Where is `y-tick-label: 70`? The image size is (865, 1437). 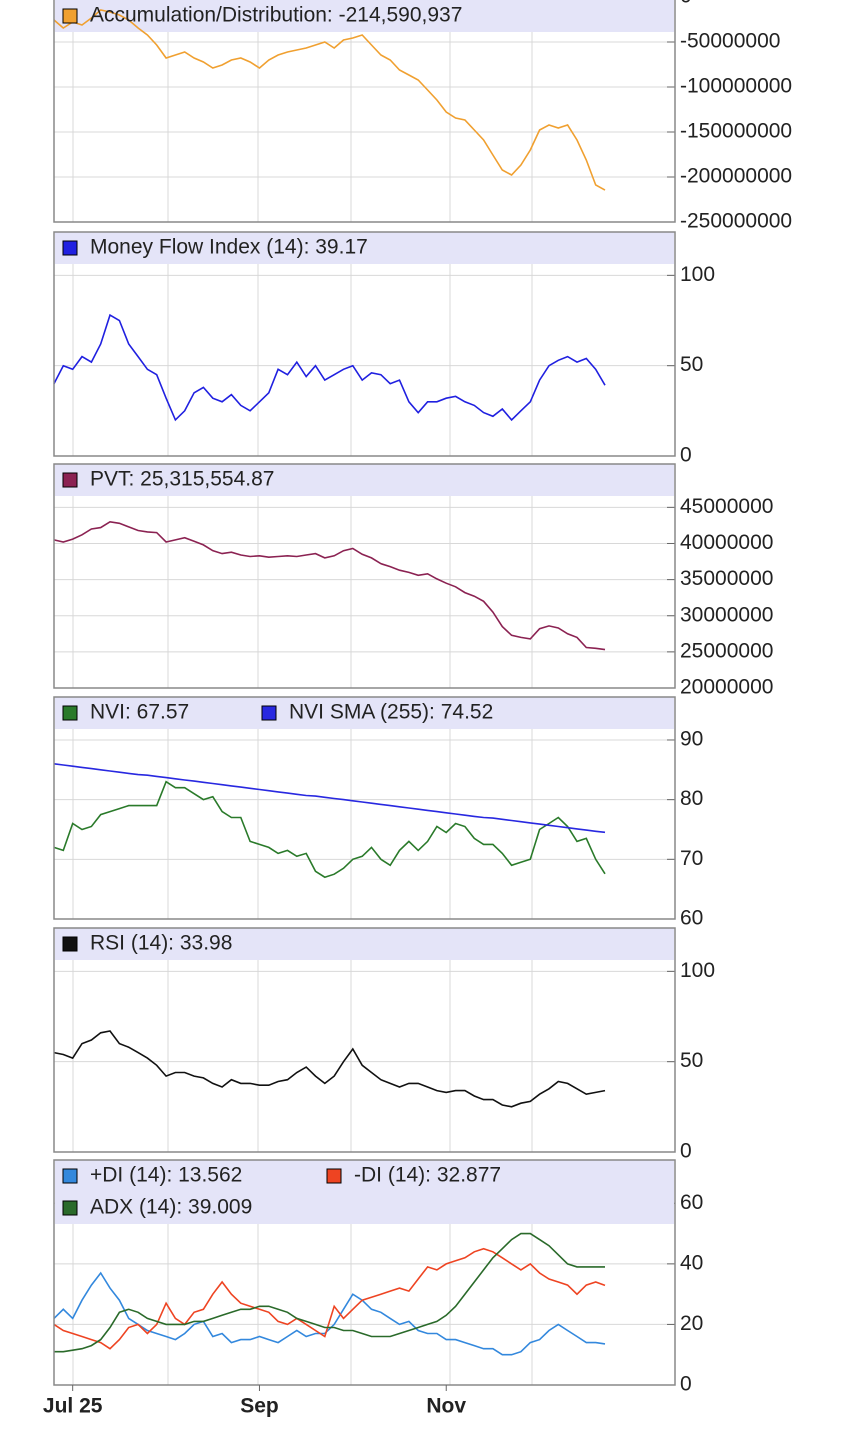
y-tick-label: 70 is located at coordinates (691, 858).